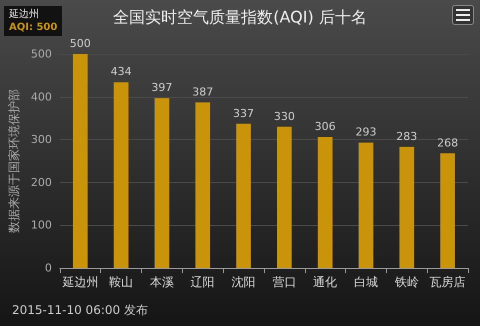 The height and width of the screenshot is (326, 480). Describe the element at coordinates (284, 116) in the screenshot. I see `data-label: 330` at that location.